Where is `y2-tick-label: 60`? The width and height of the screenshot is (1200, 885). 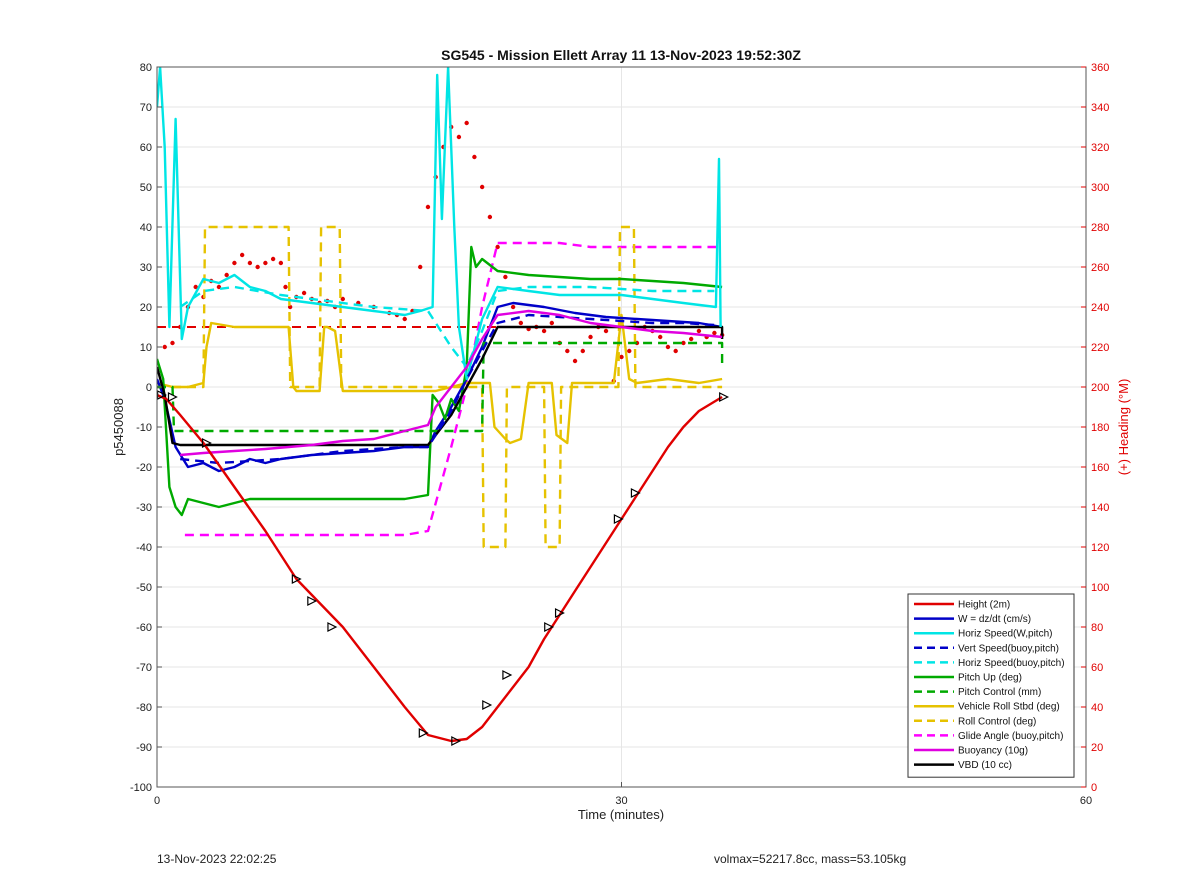 y2-tick-label: 60 is located at coordinates (1097, 668).